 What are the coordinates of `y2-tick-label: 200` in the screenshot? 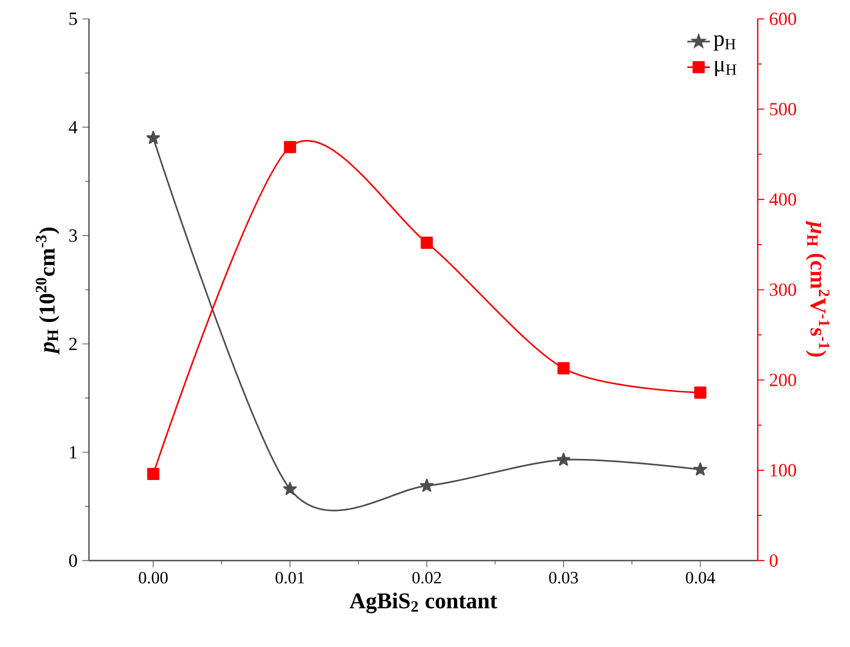 It's located at (783, 380).